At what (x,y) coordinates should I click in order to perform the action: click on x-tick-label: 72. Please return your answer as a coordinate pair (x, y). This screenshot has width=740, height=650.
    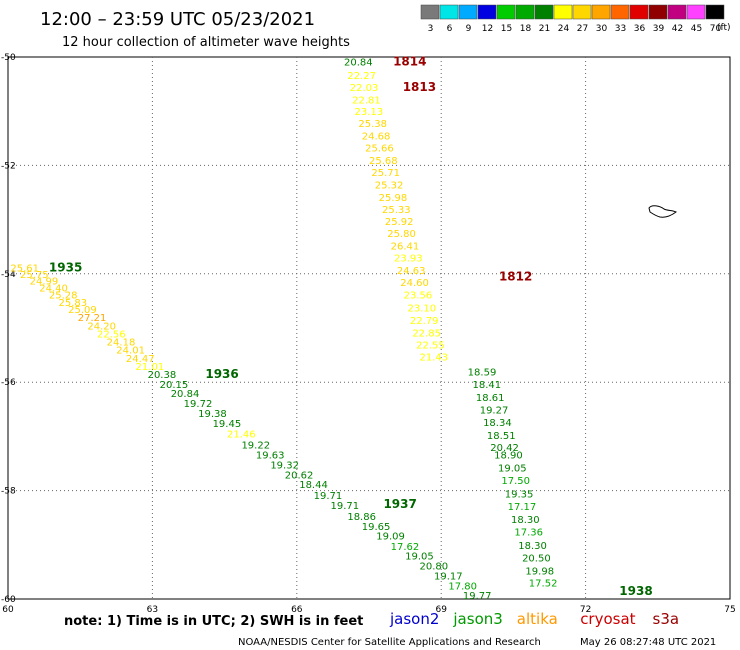
    Looking at the image, I should click on (585, 610).